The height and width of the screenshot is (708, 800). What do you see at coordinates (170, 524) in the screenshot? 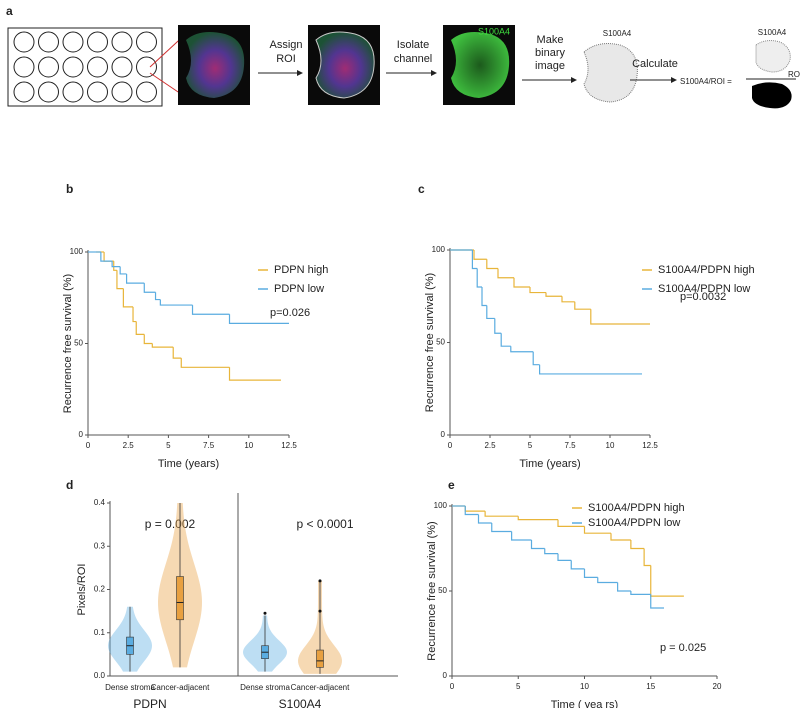
I see `p-value: p = 0.002` at bounding box center [170, 524].